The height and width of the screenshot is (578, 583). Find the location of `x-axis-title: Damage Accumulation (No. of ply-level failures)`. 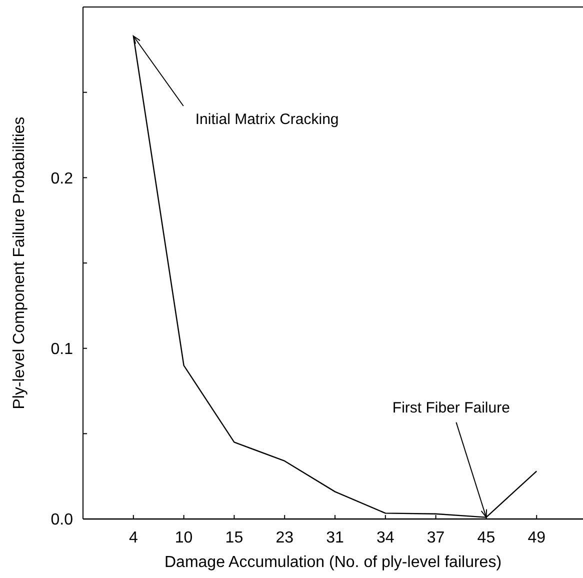

x-axis-title: Damage Accumulation (No. of ply-level failures) is located at coordinates (333, 562).